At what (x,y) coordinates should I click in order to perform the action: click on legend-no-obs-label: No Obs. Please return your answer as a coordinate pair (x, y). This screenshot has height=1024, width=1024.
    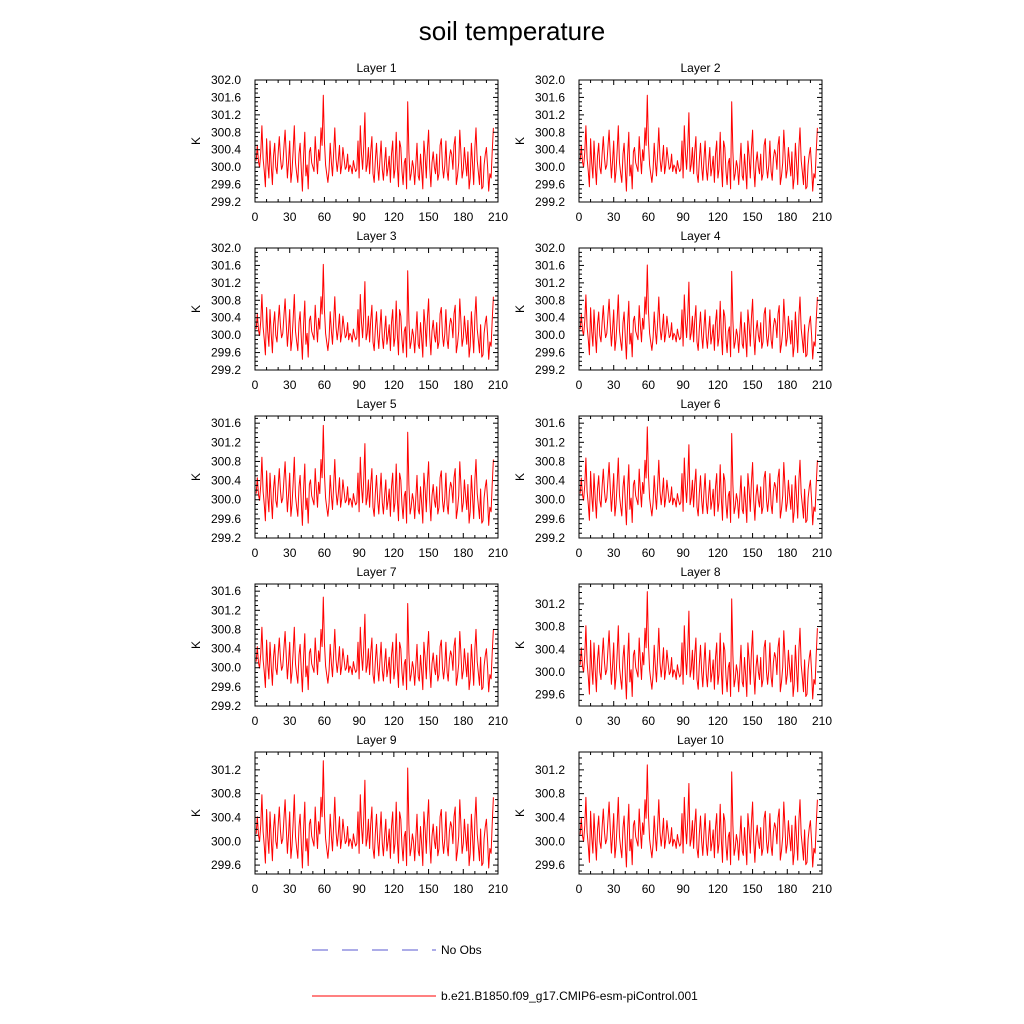
    Looking at the image, I should click on (461, 950).